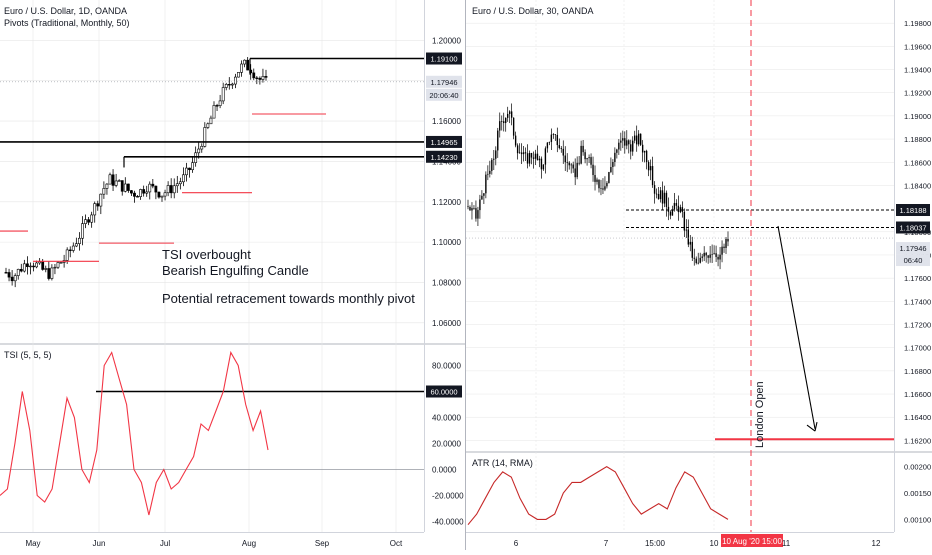 The width and height of the screenshot is (932, 555). Describe the element at coordinates (67, 23) in the screenshot. I see `left-indicator-title: Pivots (Traditional, Monthly, 50)` at that location.